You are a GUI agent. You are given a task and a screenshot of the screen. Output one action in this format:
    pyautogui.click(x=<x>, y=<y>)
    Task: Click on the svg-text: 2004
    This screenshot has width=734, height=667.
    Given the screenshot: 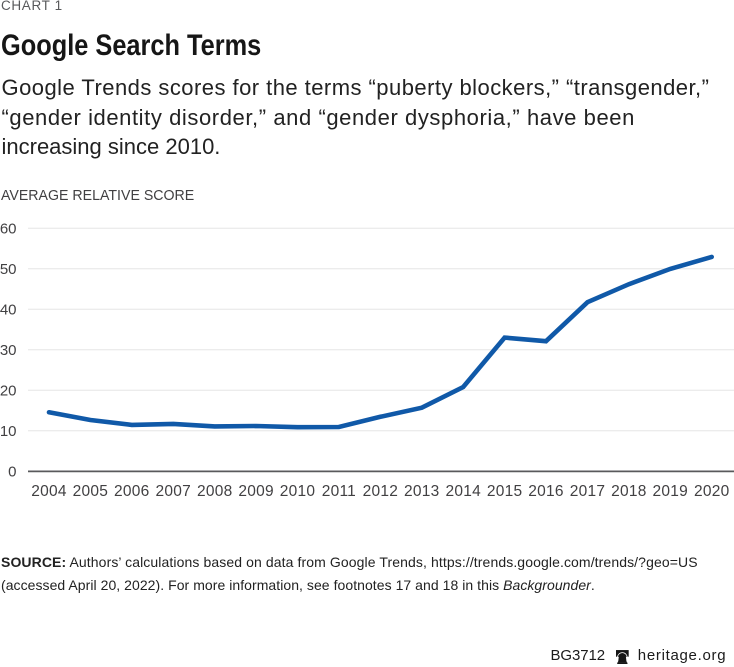 What is the action you would take?
    pyautogui.click(x=49, y=491)
    